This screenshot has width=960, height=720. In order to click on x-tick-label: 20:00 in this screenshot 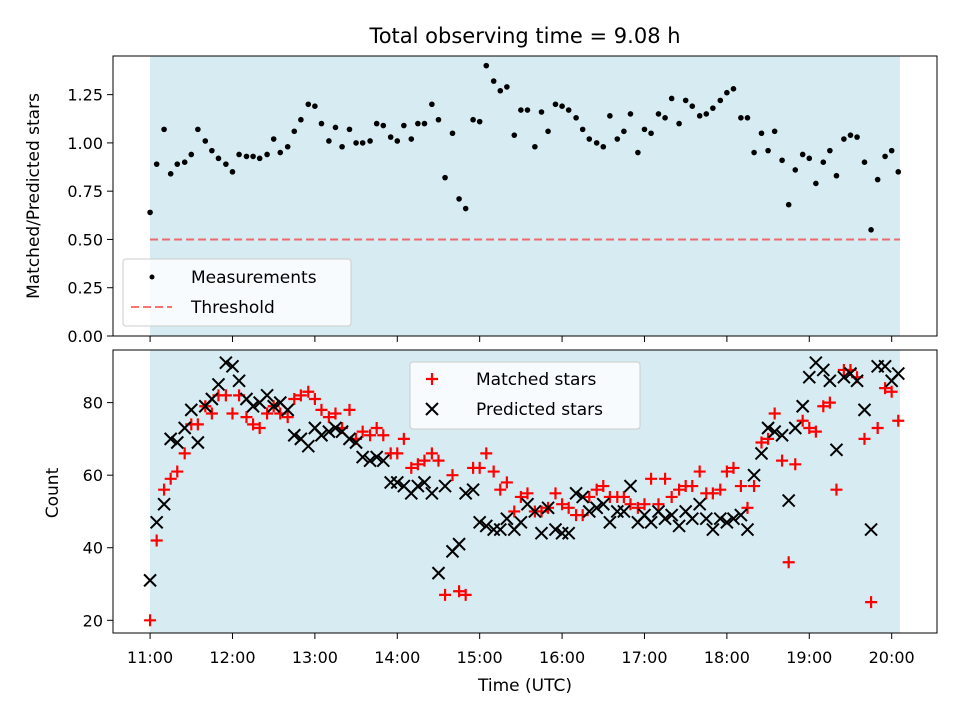, I will do `click(892, 657)`.